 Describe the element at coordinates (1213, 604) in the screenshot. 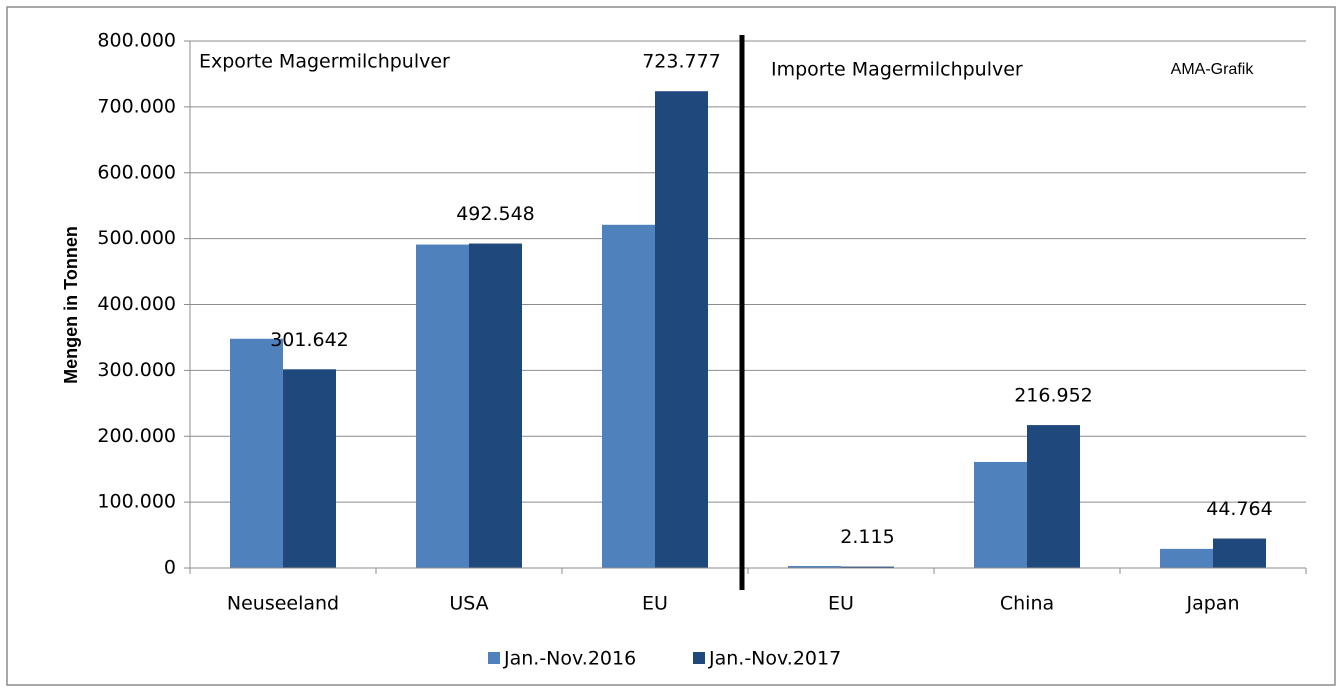

I see `x-tick-label: Japan` at that location.